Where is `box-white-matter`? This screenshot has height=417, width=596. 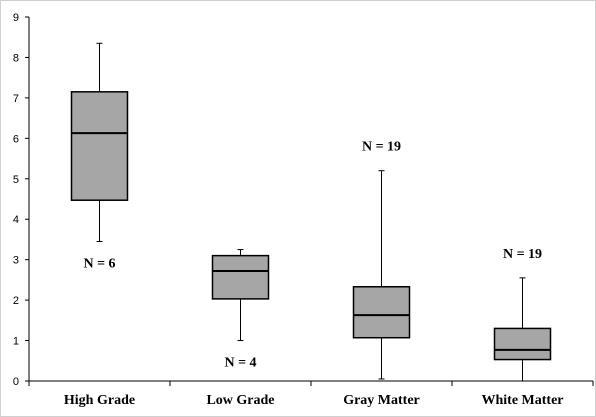
box-white-matter is located at coordinates (522, 329).